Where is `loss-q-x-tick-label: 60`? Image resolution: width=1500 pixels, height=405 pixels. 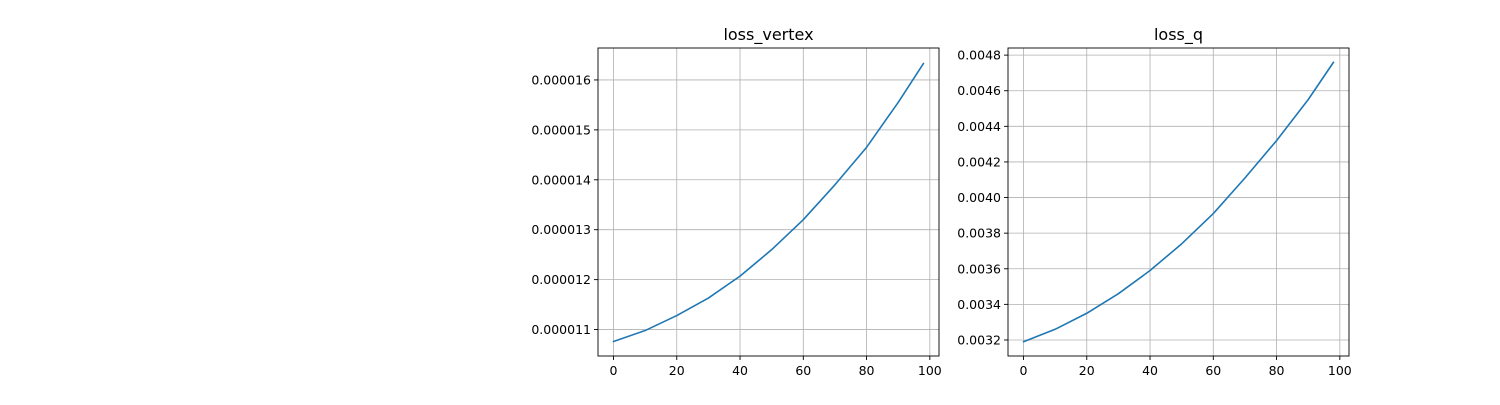
loss-q-x-tick-label: 60 is located at coordinates (1213, 370).